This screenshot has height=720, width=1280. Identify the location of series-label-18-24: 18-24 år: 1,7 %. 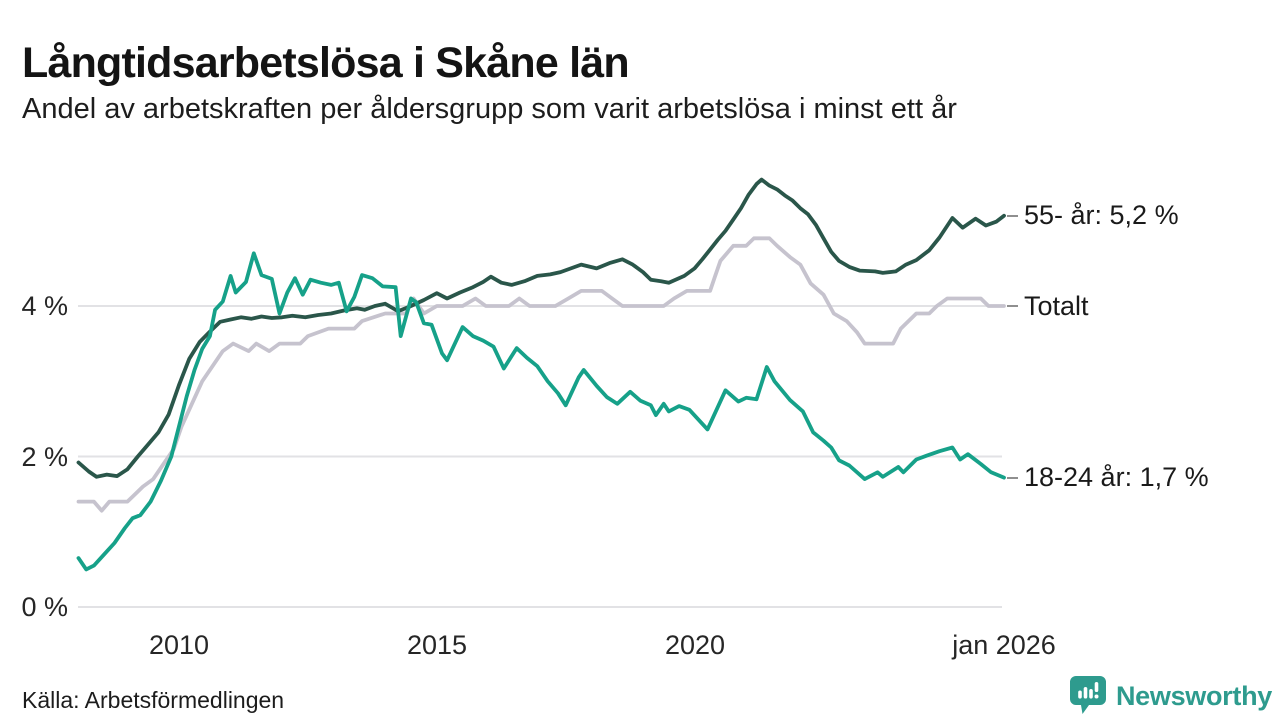
(1108, 478).